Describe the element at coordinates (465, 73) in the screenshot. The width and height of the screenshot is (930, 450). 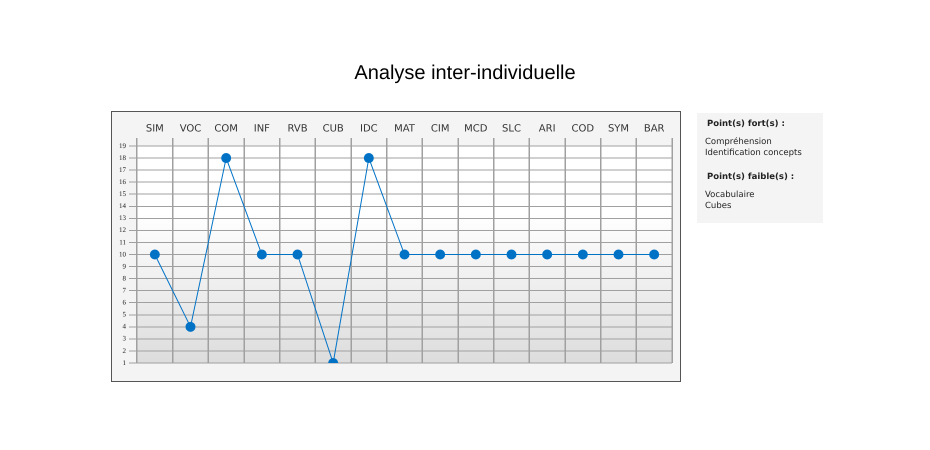
I see `chart-title: Analyse inter-individuelle` at that location.